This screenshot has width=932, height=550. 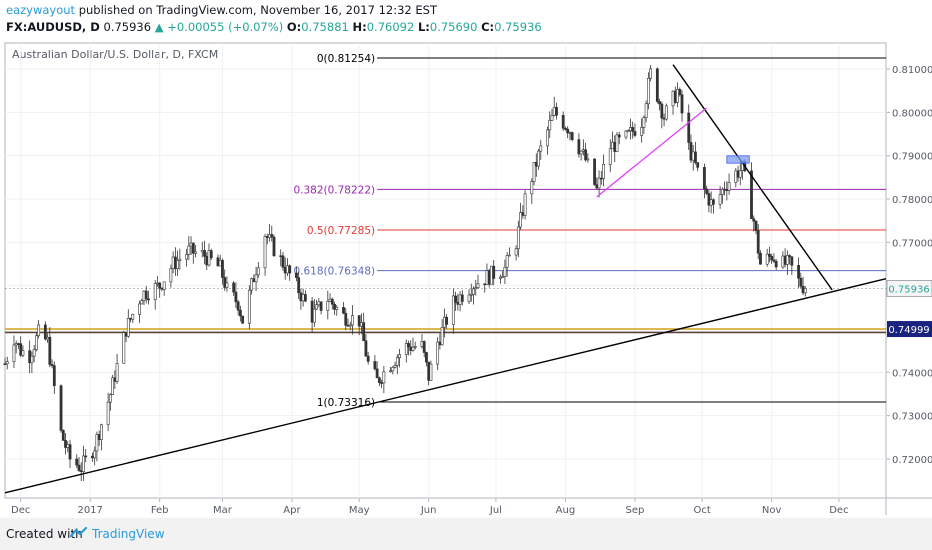 I want to click on symbol-label: FX:AUDUSD, D, so click(x=53, y=27).